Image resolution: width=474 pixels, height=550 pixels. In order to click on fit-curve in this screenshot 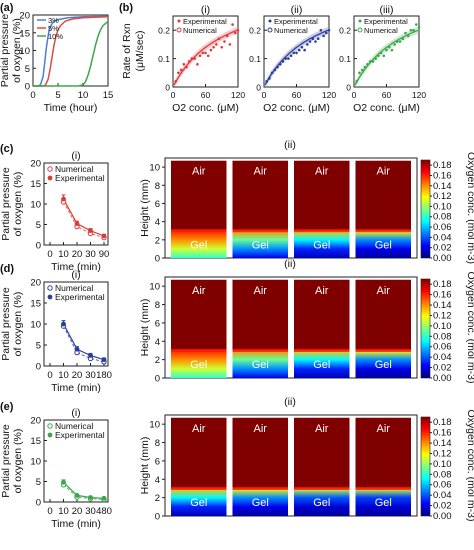, I will do `click(205, 57)`.